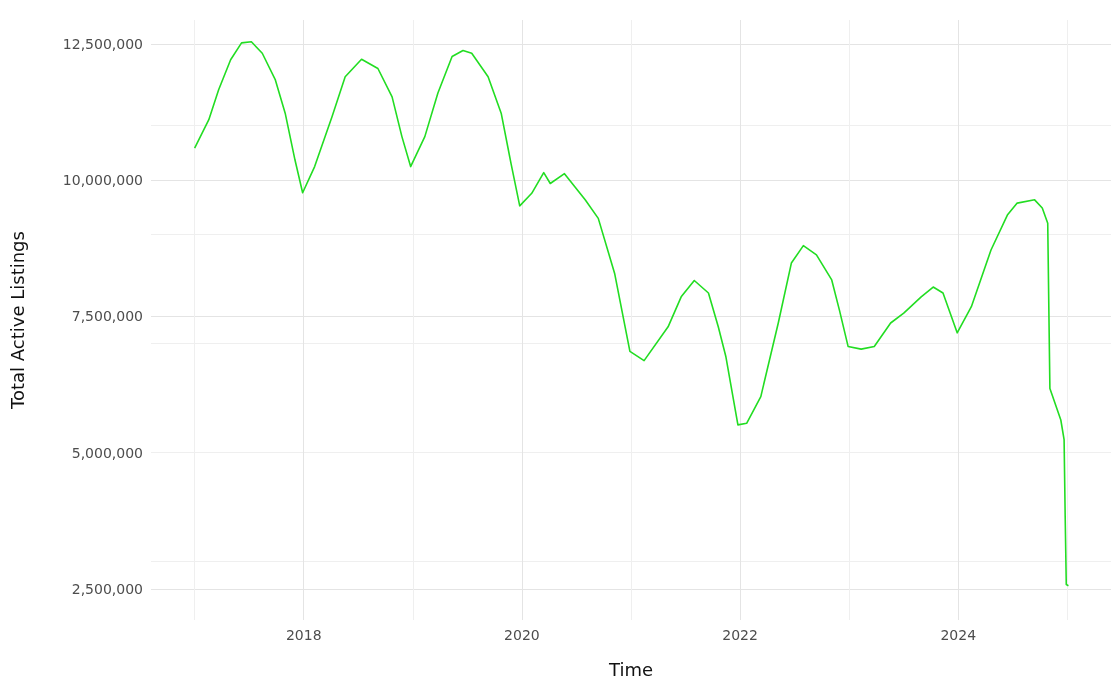 The width and height of the screenshot is (1114, 684). Describe the element at coordinates (102, 180) in the screenshot. I see `y-tick-label: 10,000,000` at that location.